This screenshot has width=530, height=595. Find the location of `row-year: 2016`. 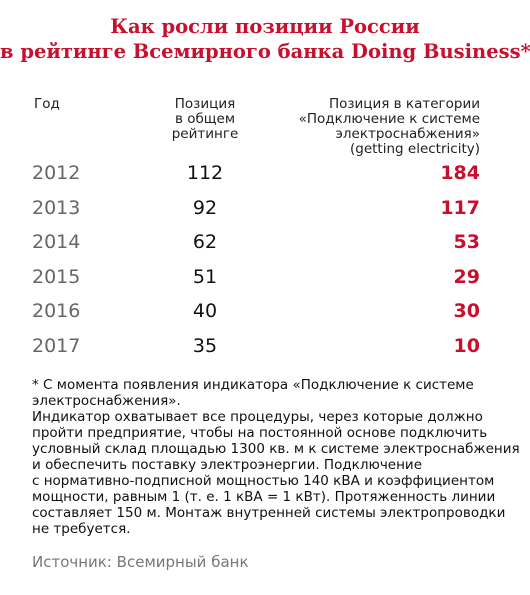

row-year: 2016 is located at coordinates (56, 311).